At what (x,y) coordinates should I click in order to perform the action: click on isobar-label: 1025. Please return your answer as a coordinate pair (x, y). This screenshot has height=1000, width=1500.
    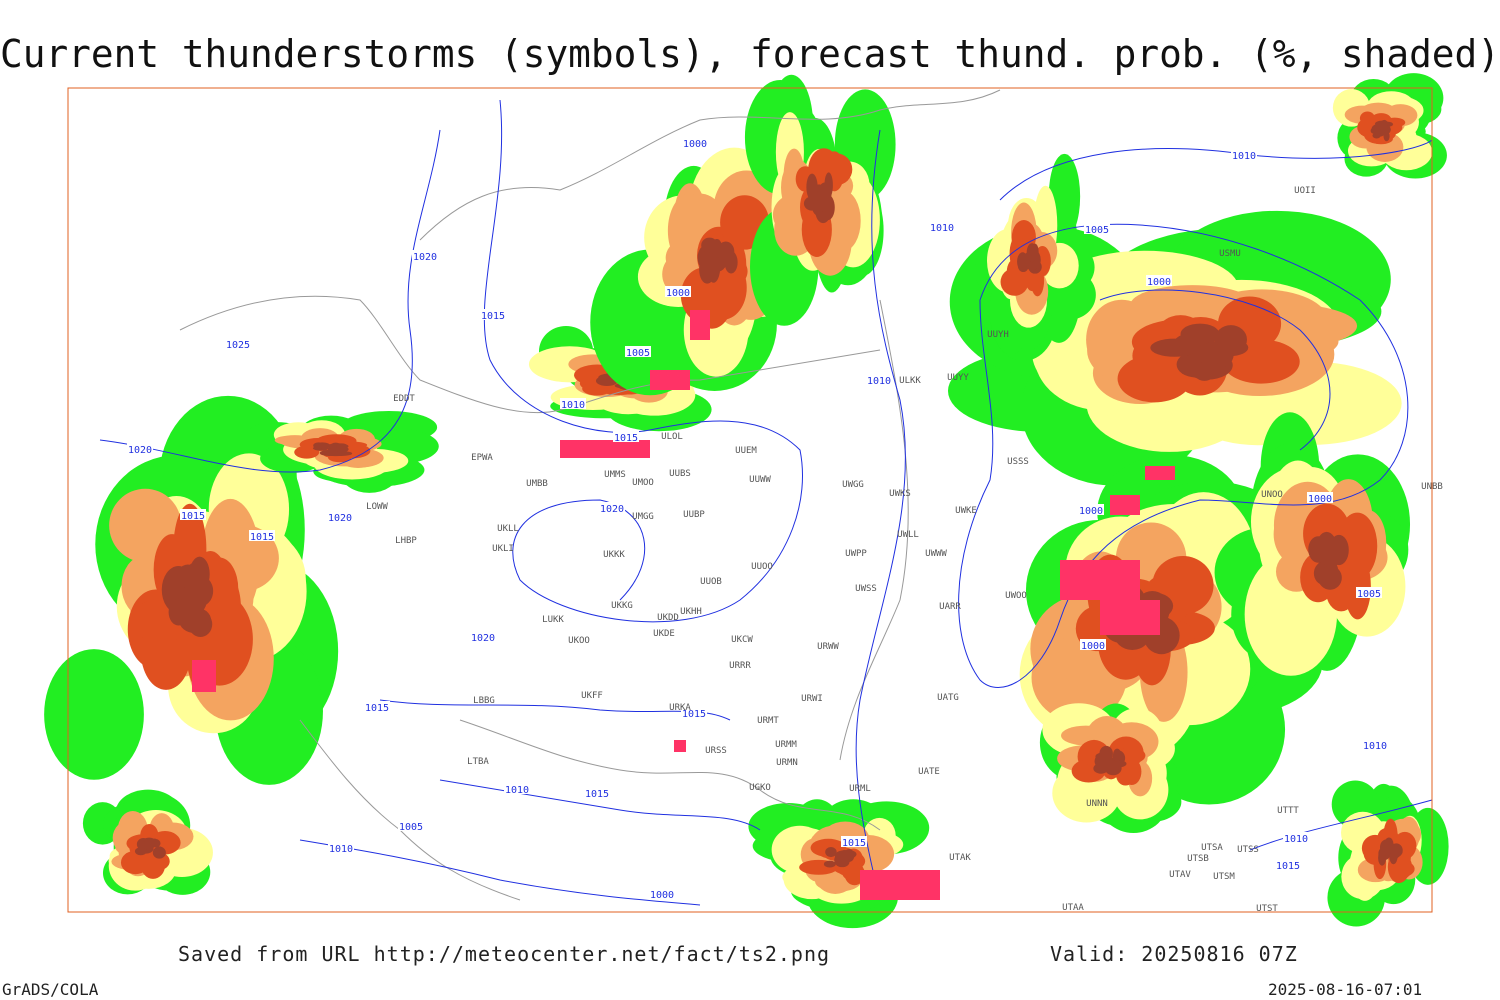
    Looking at the image, I should click on (238, 345).